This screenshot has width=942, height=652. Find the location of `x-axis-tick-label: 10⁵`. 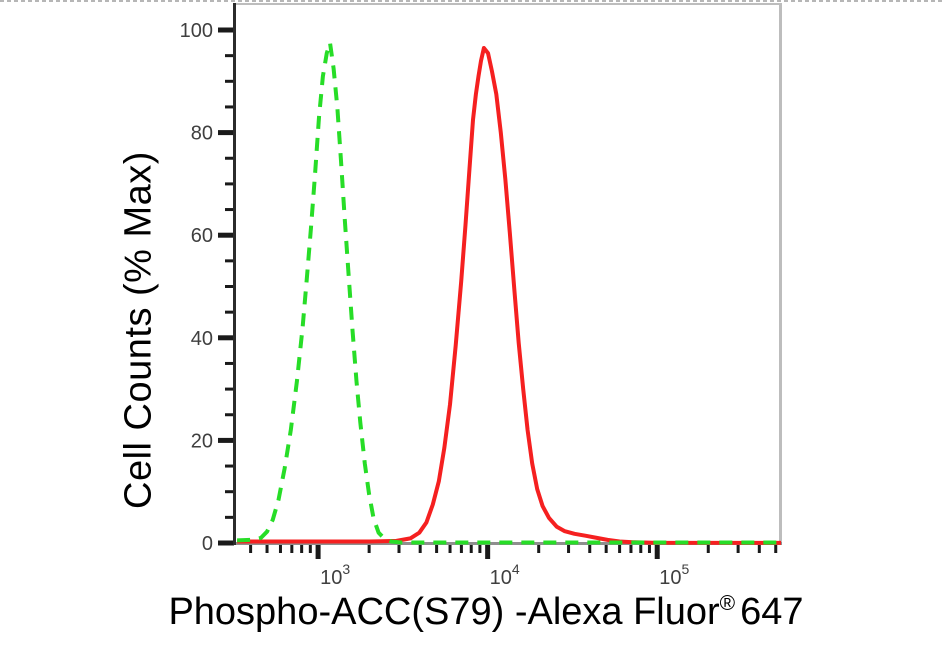

x-axis-tick-label: 10⁵ is located at coordinates (674, 575).